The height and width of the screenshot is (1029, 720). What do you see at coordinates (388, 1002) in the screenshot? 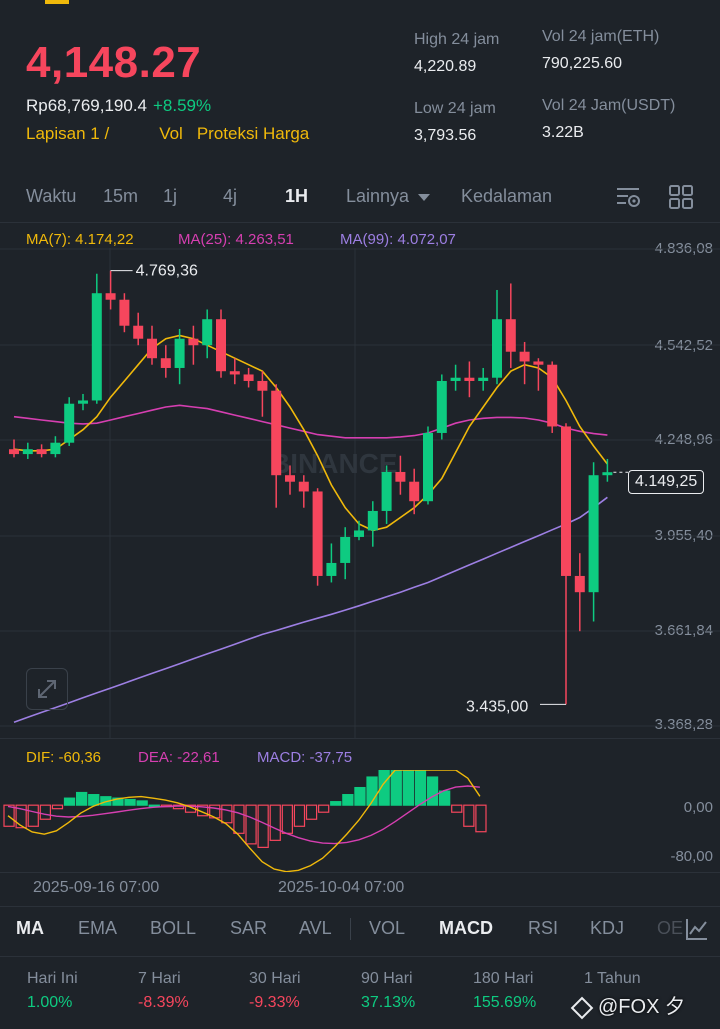
I see `perf-value: 37.13%` at bounding box center [388, 1002].